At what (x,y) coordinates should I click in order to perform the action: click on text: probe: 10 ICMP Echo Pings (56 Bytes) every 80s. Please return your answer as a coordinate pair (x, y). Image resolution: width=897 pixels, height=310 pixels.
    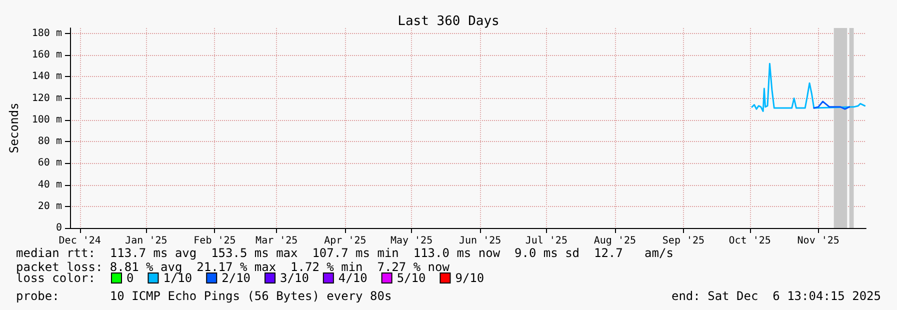
    Looking at the image, I should click on (204, 296).